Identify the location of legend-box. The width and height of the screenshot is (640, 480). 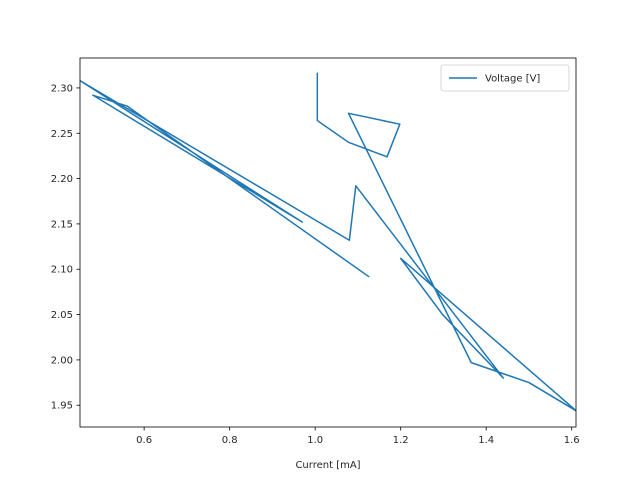
(505, 78).